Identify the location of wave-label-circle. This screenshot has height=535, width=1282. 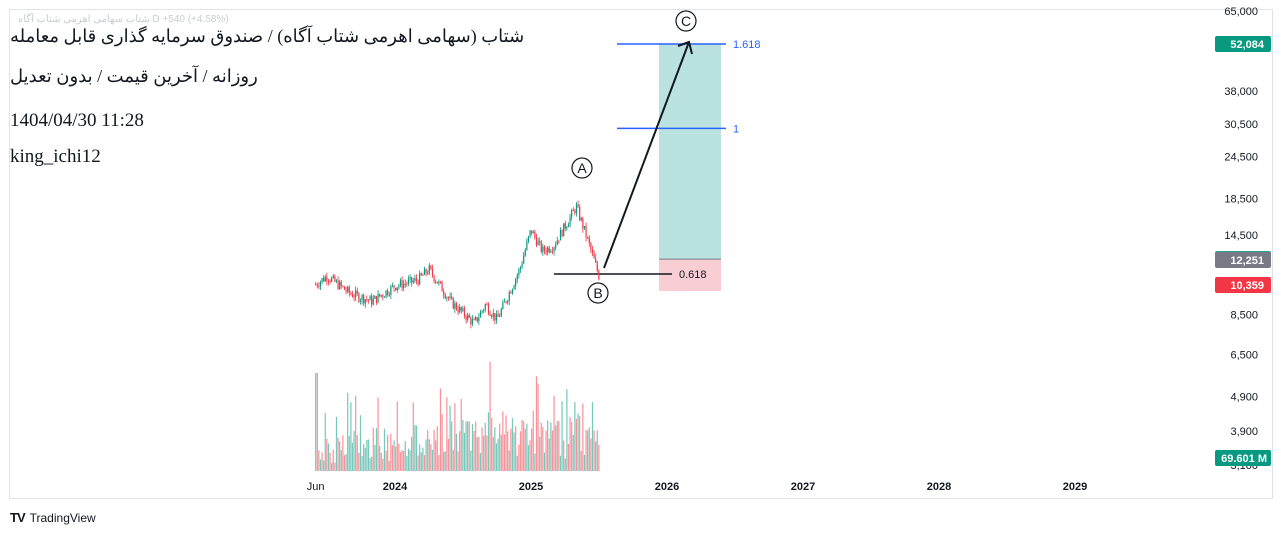
(582, 168).